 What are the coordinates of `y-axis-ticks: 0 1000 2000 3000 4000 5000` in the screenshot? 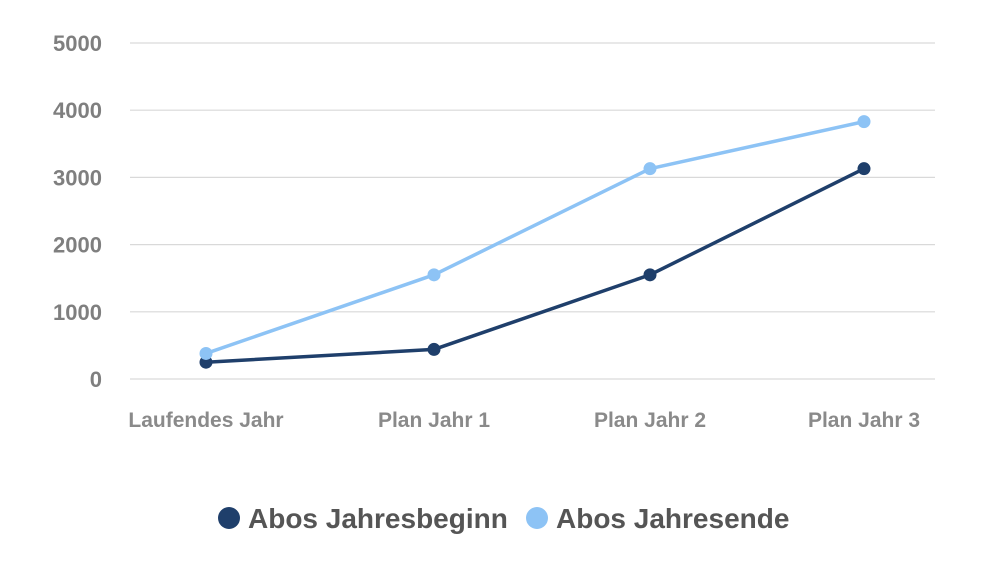 It's located at (77, 211).